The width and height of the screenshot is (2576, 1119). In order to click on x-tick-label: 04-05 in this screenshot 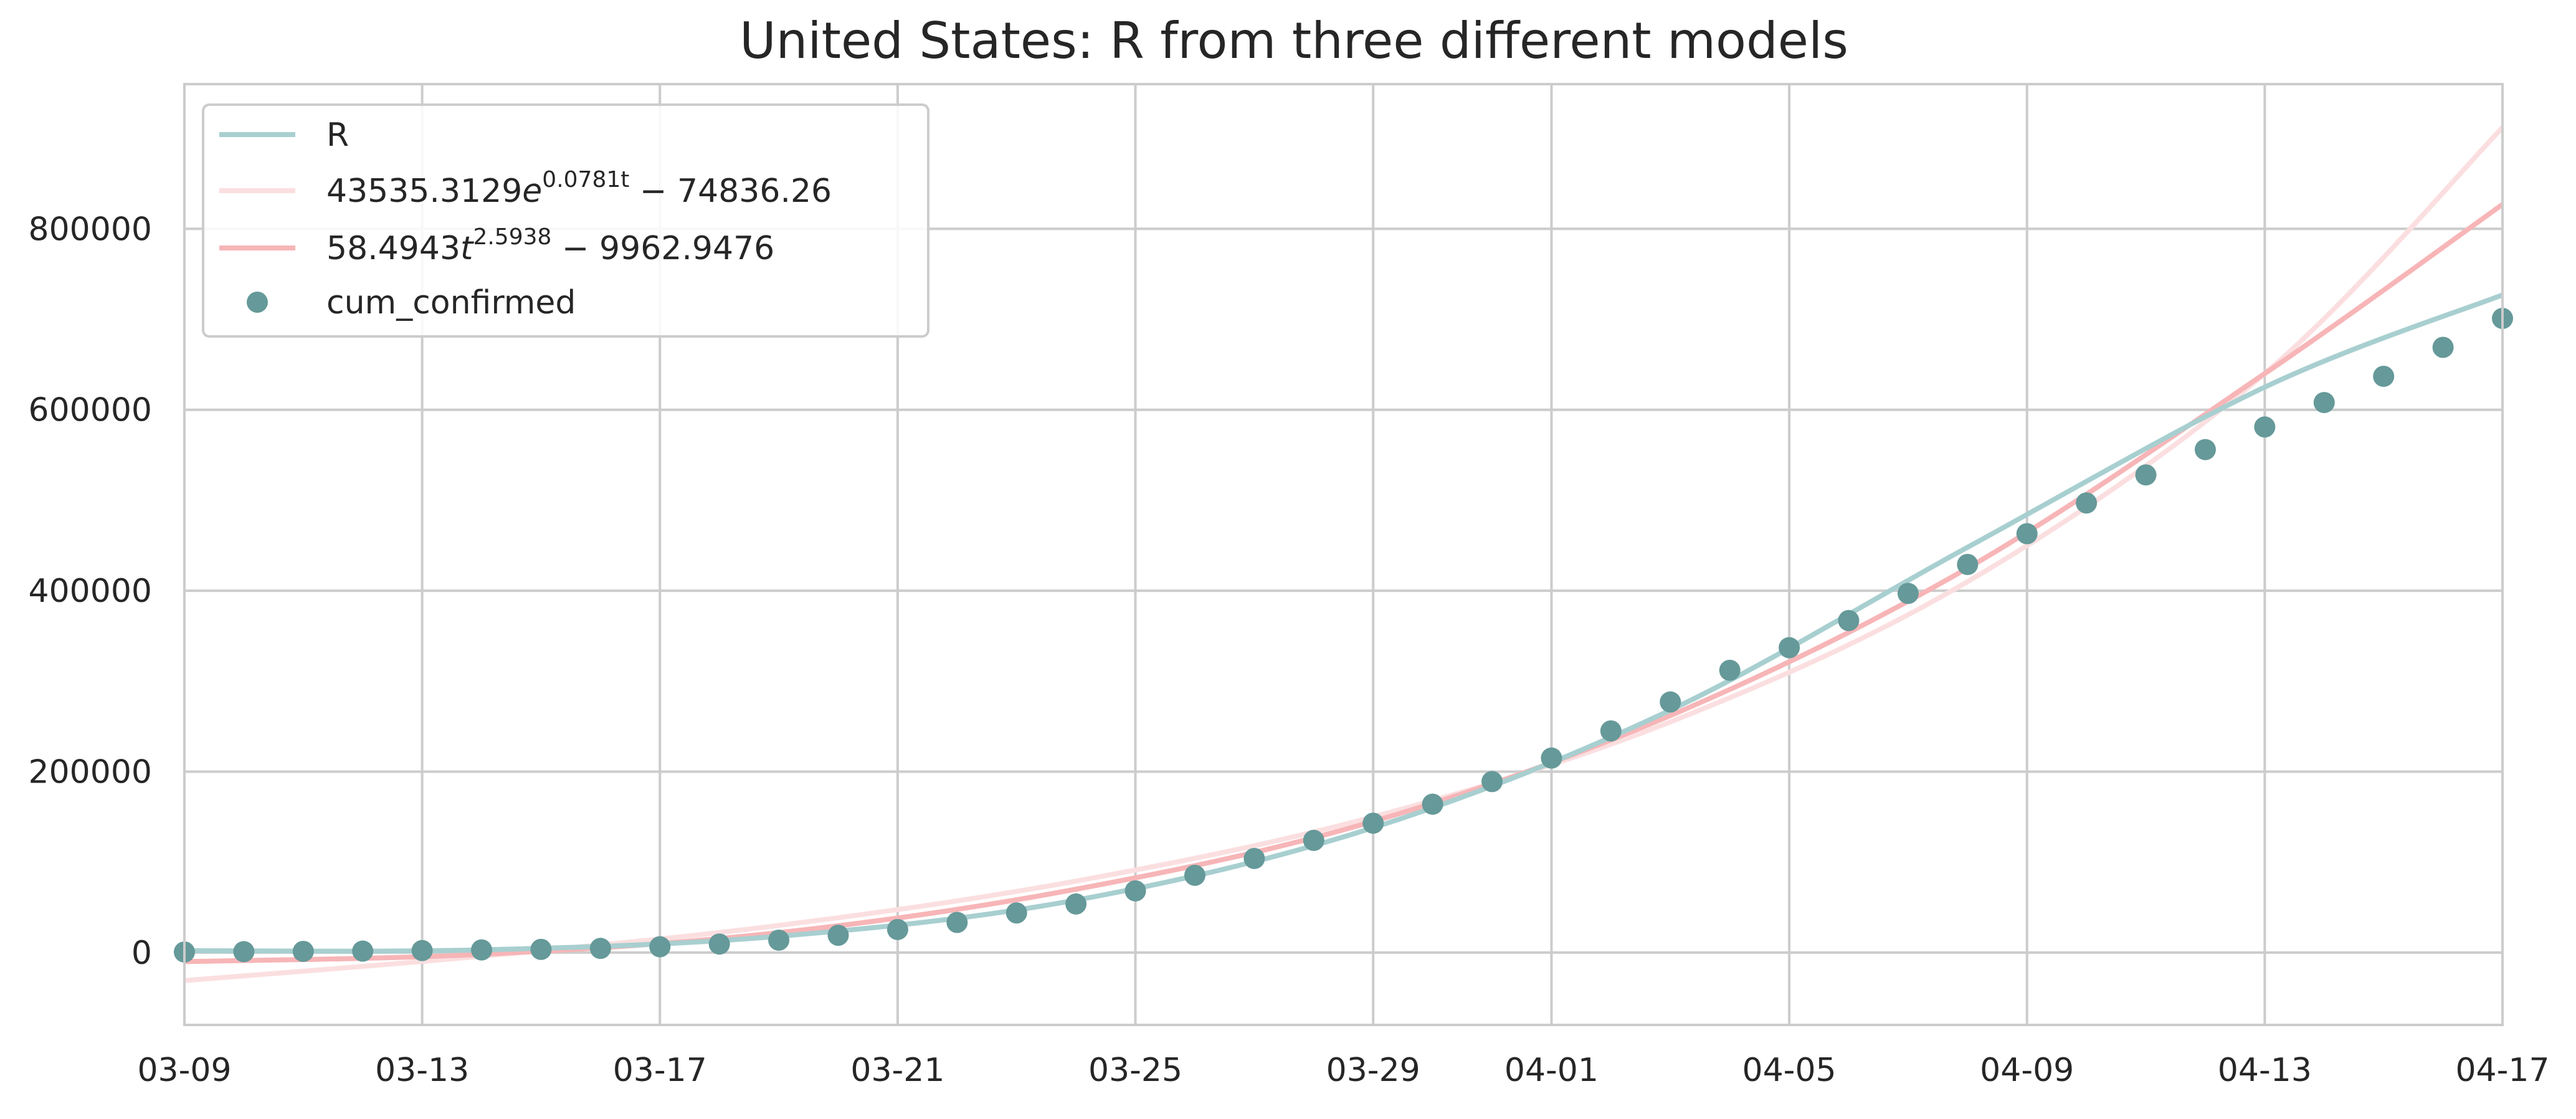, I will do `click(1789, 1070)`.